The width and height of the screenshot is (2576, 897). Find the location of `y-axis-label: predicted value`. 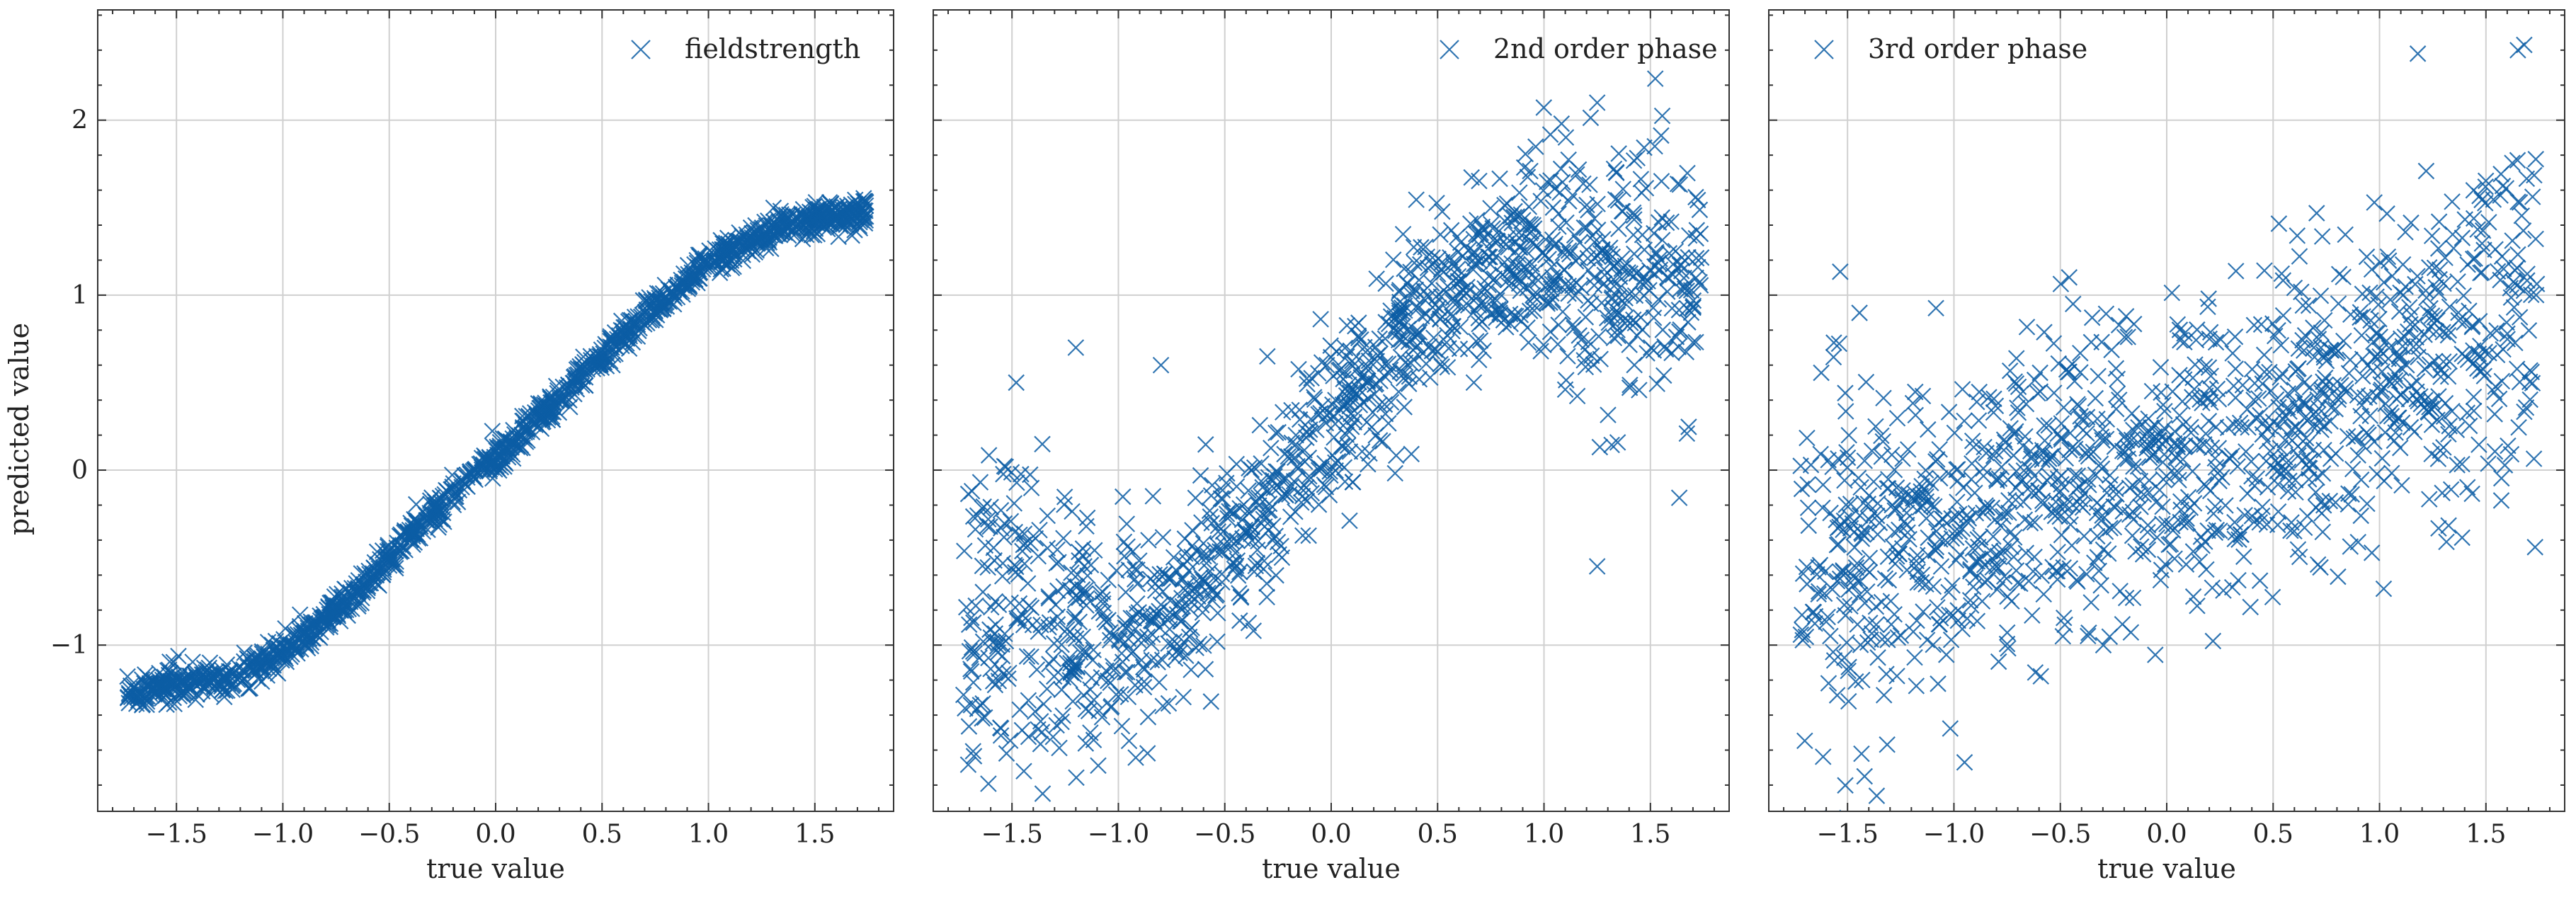

y-axis-label: predicted value is located at coordinates (19, 429).